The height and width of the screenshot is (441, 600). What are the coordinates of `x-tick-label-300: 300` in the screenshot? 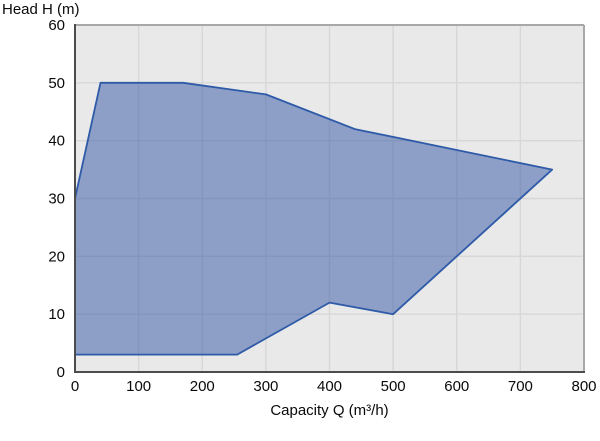 It's located at (265, 386).